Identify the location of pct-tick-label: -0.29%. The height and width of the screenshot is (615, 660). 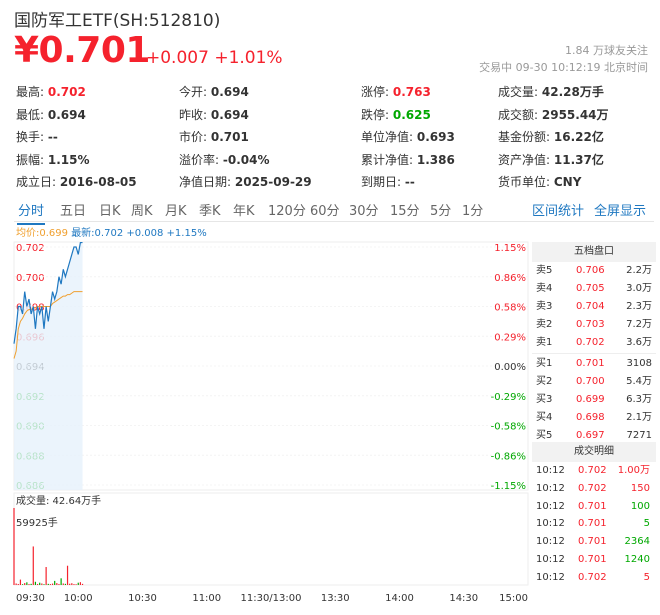
(508, 397).